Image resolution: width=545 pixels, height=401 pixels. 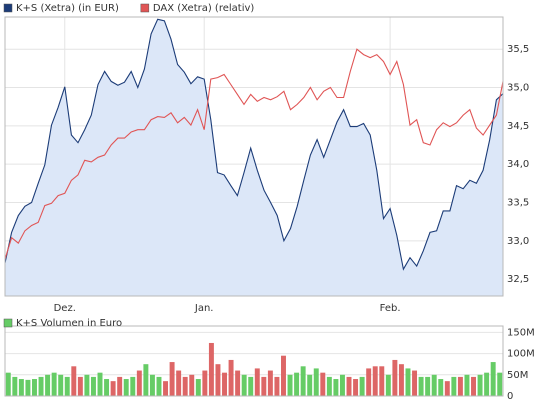 What do you see at coordinates (518, 88) in the screenshot?
I see `y-tick-label: 35,0` at bounding box center [518, 88].